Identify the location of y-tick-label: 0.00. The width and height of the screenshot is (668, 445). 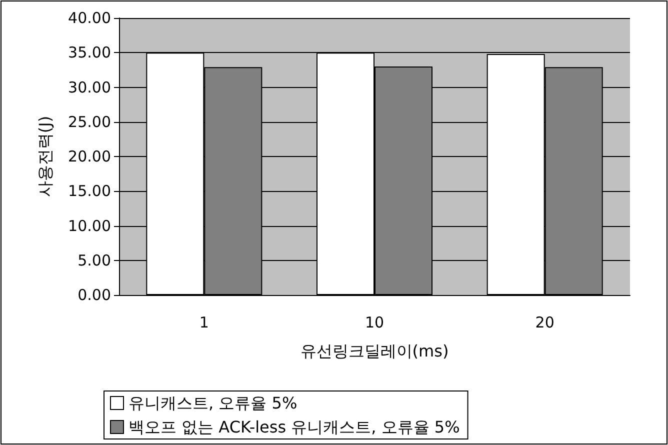
(94, 295).